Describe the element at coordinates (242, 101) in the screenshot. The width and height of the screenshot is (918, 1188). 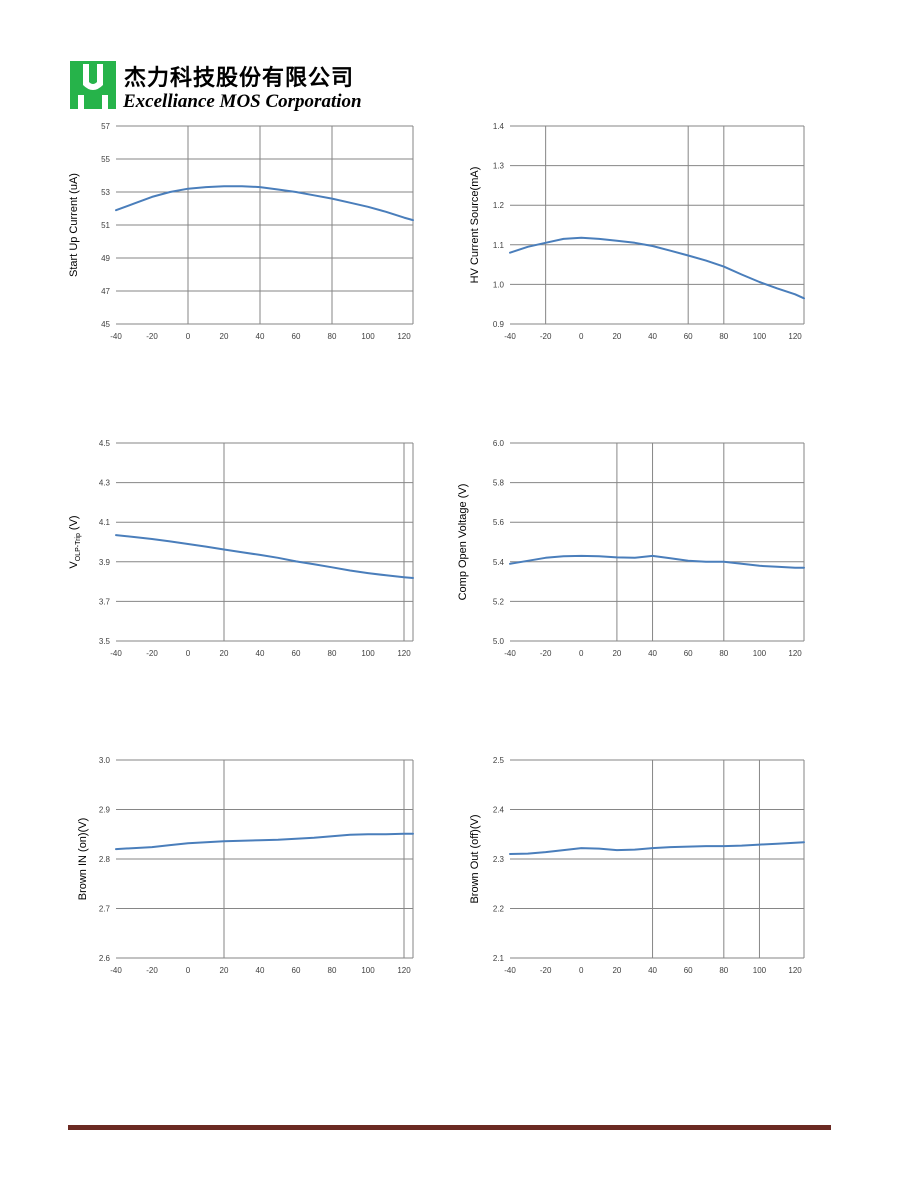
I see `company-name-english: Excelliance MOS Corporation` at that location.